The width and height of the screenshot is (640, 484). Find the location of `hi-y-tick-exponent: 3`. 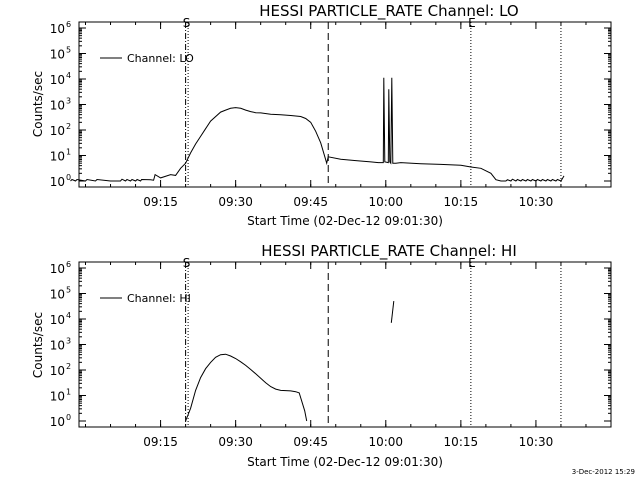

hi-y-tick-exponent: 3 is located at coordinates (68, 341).